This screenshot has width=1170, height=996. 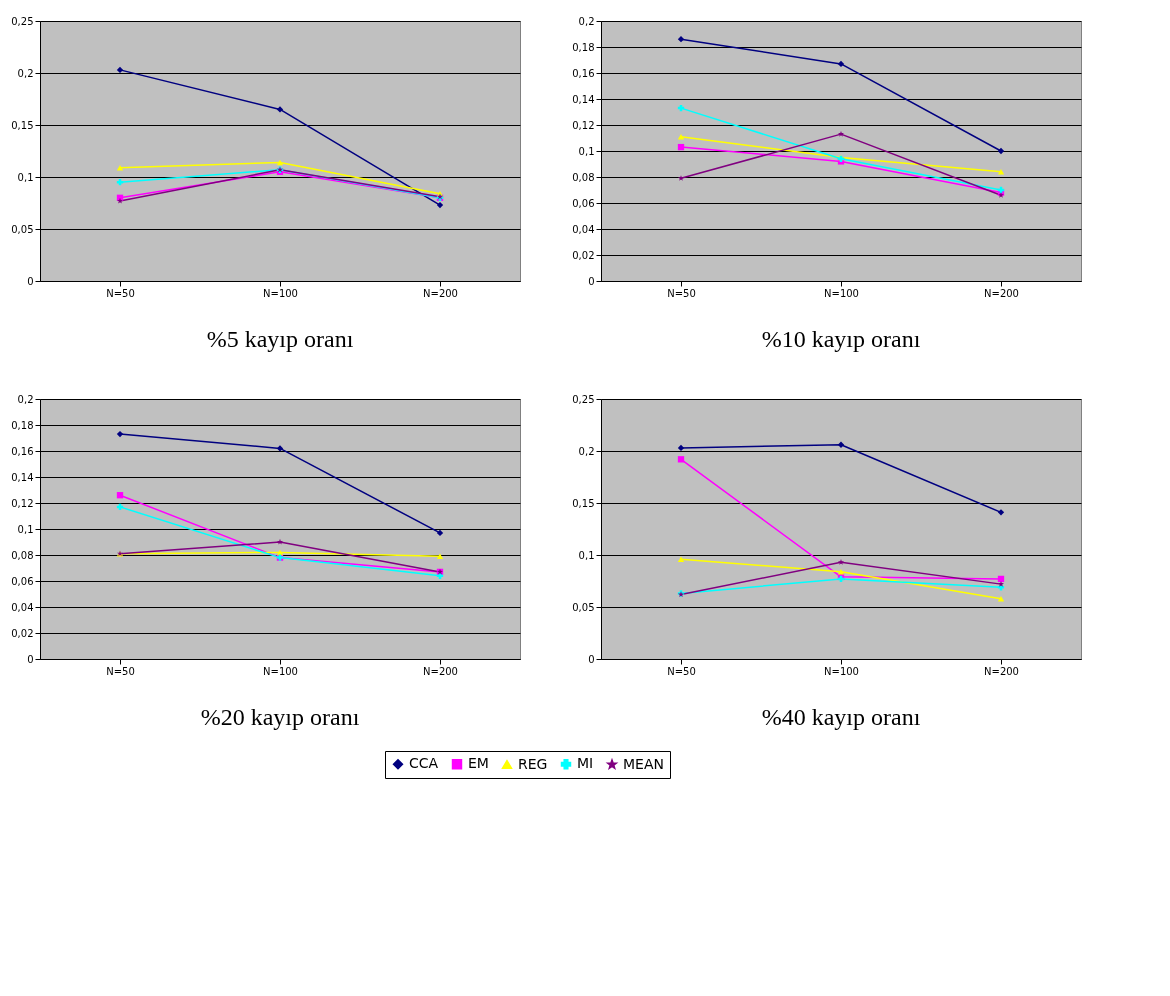 What do you see at coordinates (478, 763) in the screenshot?
I see `legend-label: EM` at bounding box center [478, 763].